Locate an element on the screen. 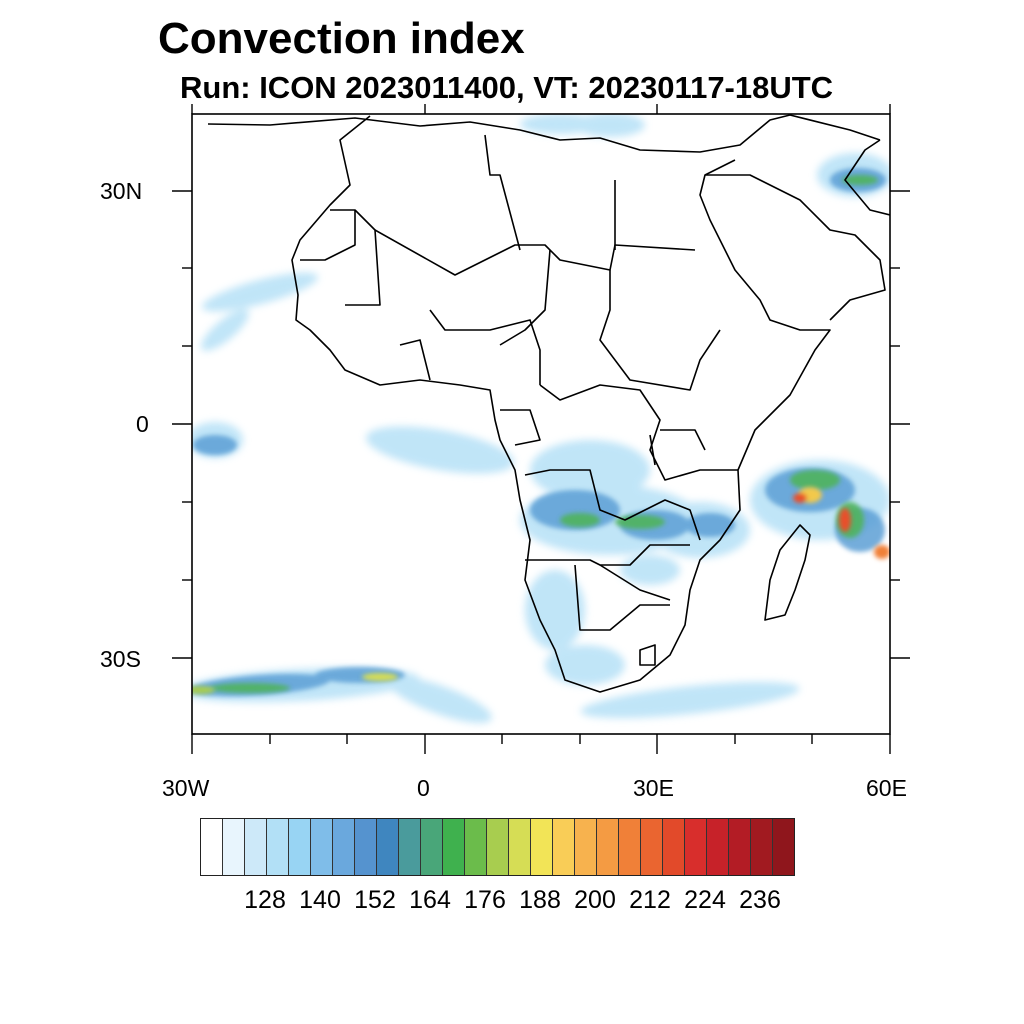  x-label-0: 0 is located at coordinates (423, 788).